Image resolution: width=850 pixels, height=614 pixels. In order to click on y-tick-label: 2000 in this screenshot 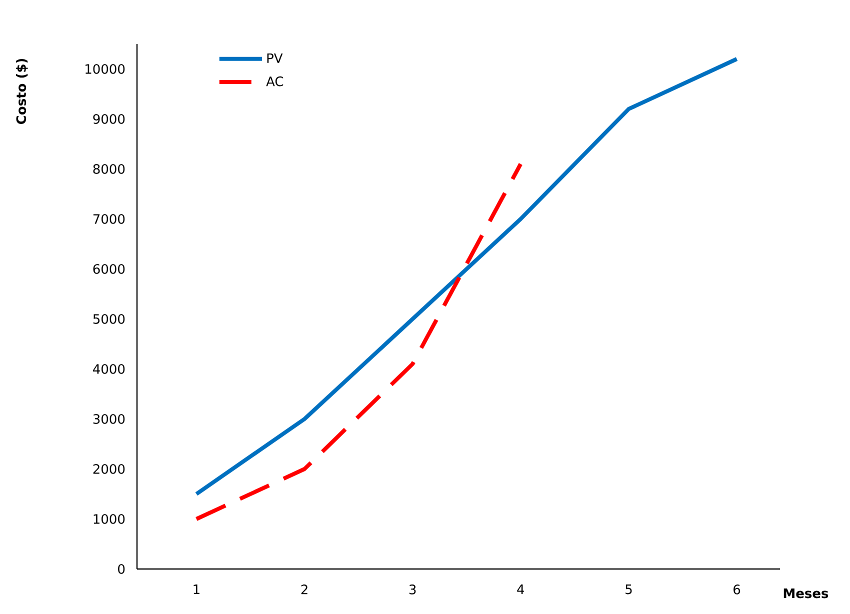, I will do `click(109, 469)`.